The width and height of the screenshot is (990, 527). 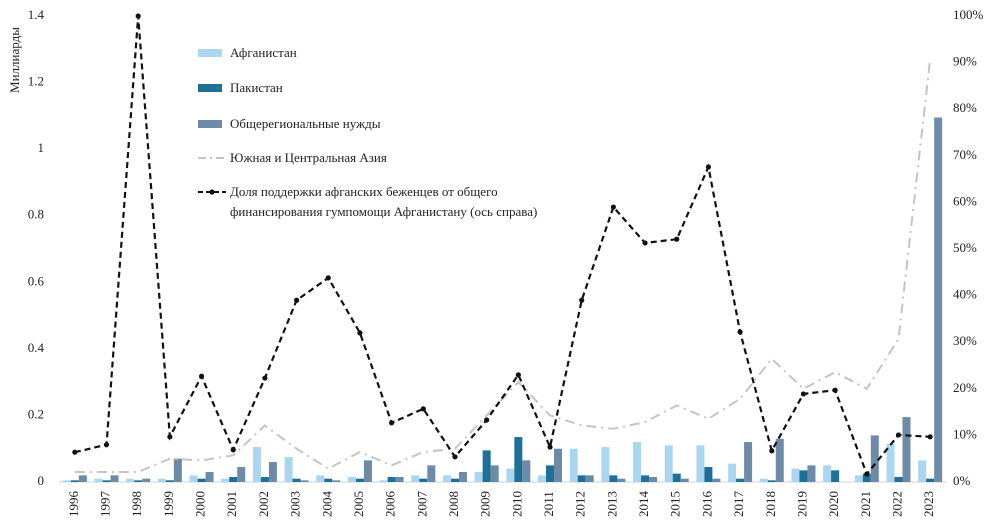 I want to click on x-tick-label: 2007, so click(x=421, y=504).